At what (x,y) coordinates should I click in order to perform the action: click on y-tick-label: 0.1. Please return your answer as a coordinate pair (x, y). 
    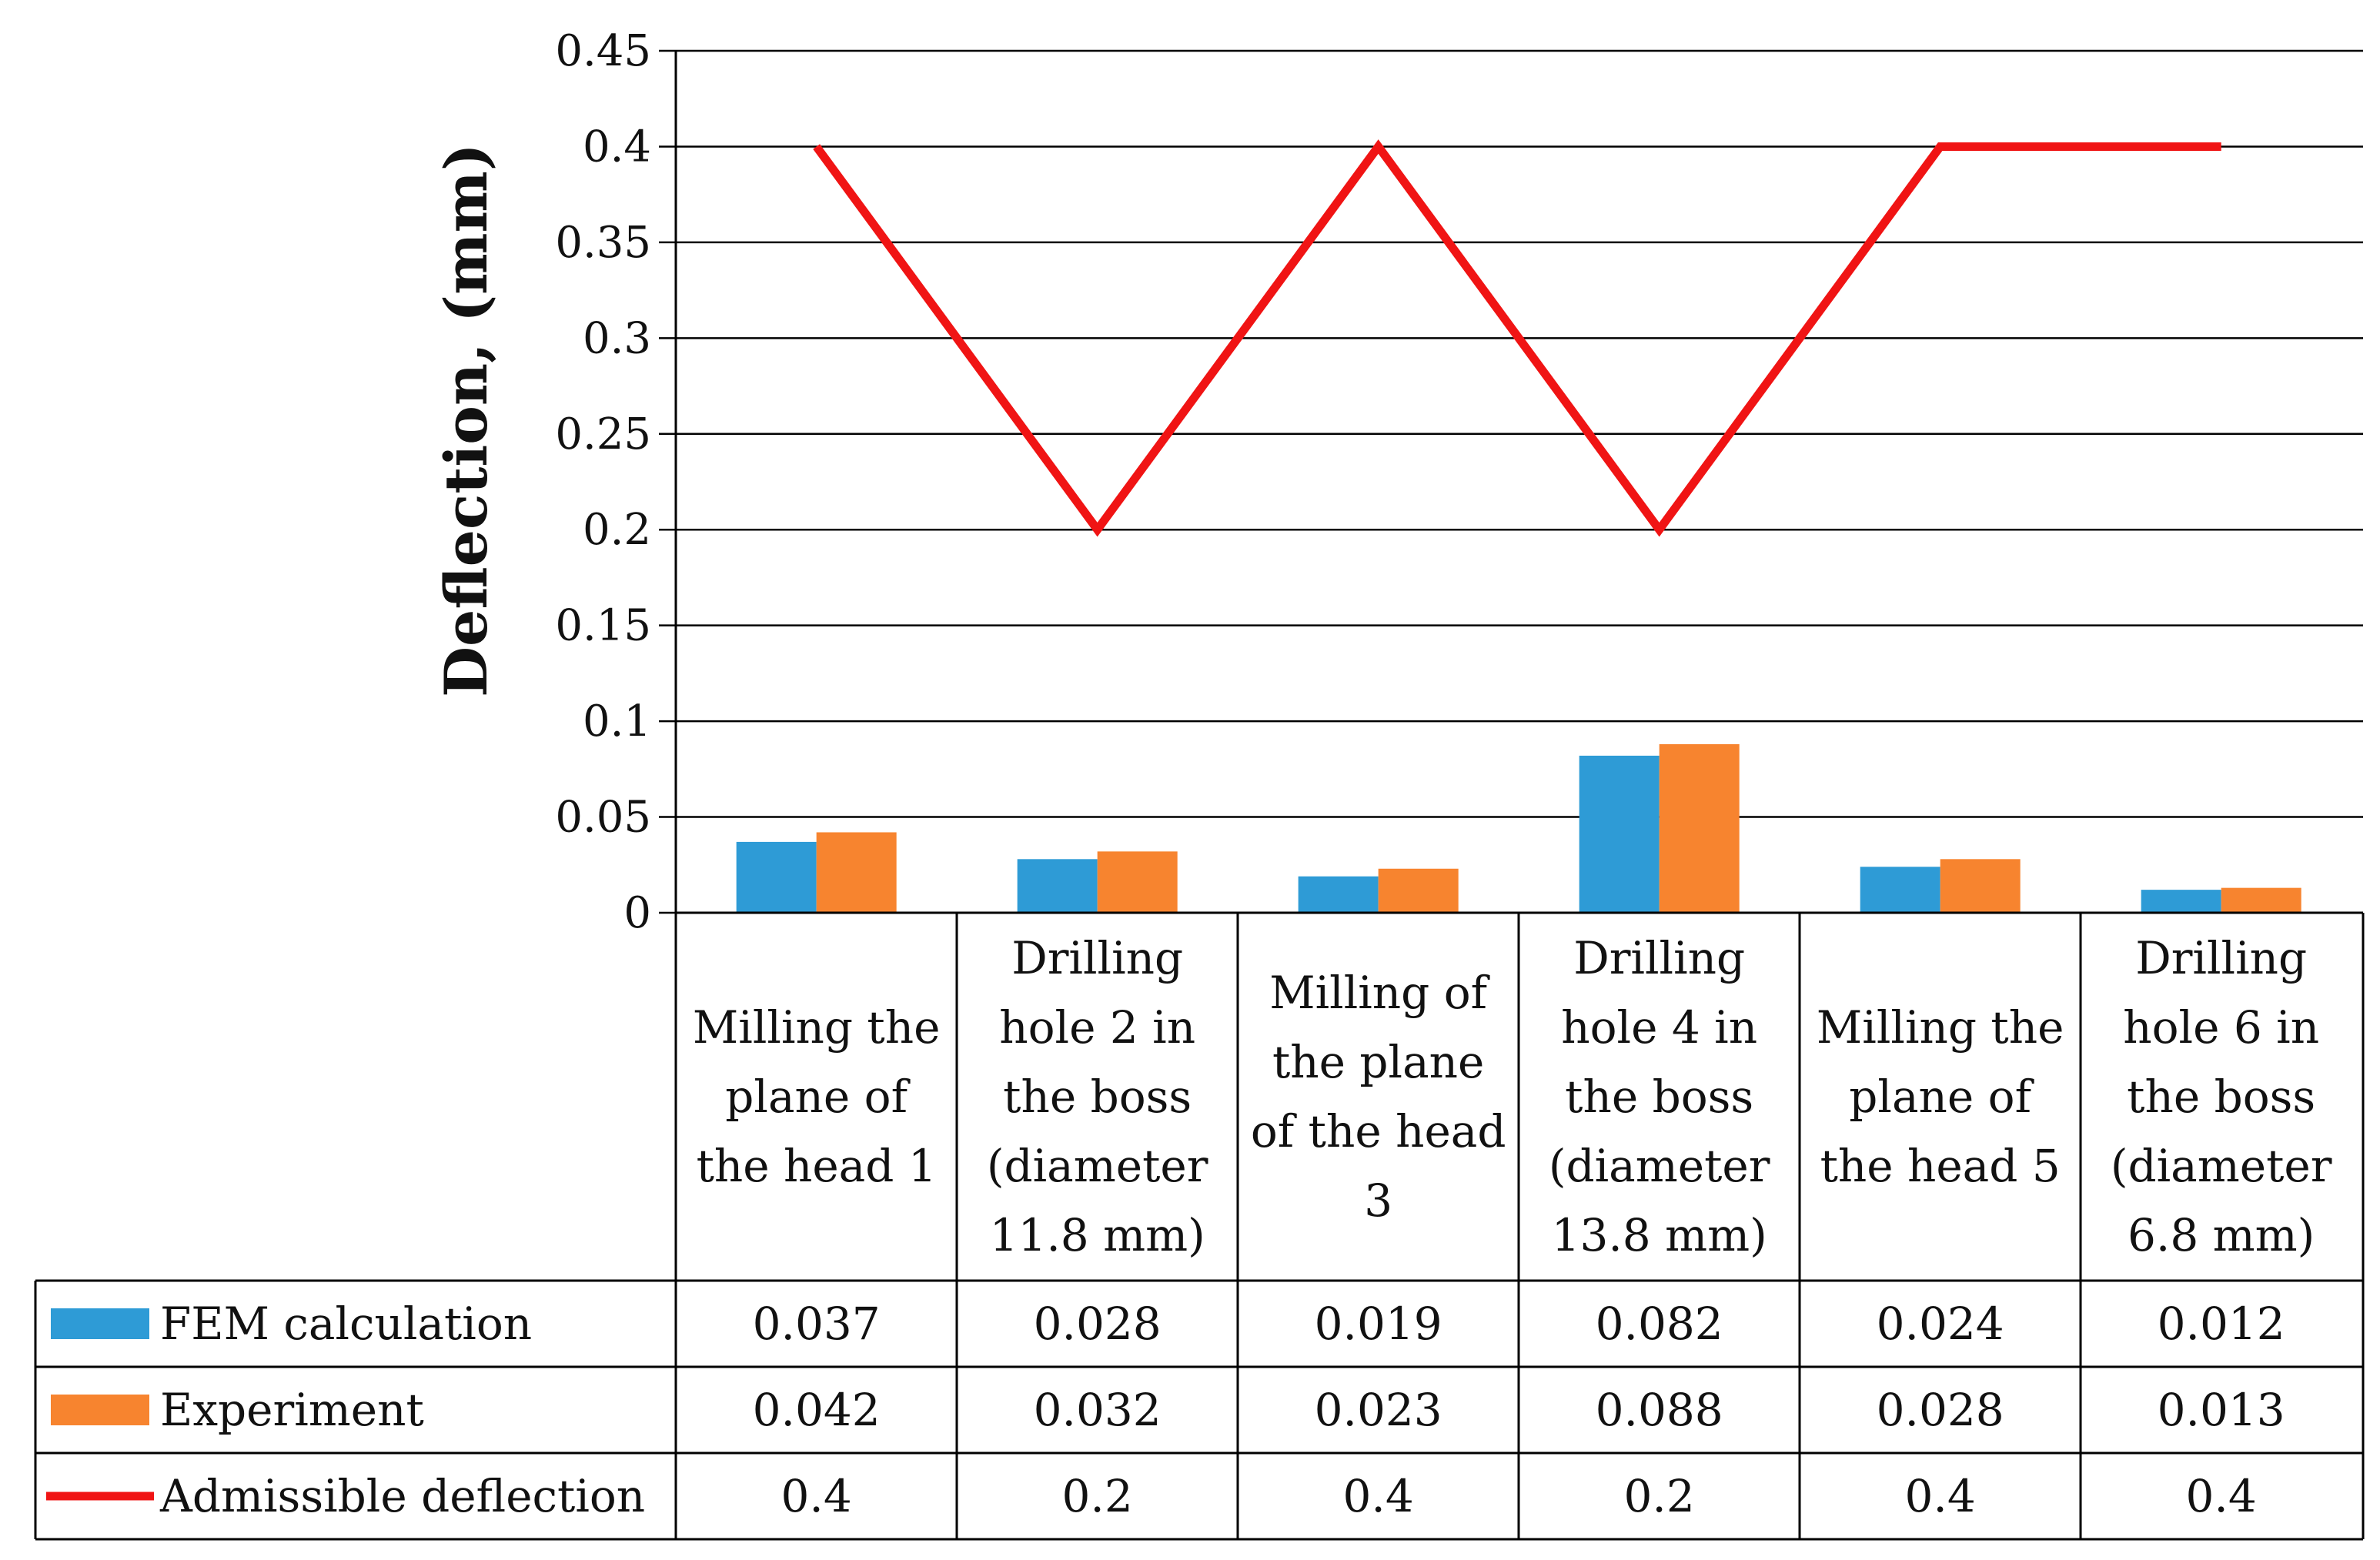
    Looking at the image, I should click on (617, 722).